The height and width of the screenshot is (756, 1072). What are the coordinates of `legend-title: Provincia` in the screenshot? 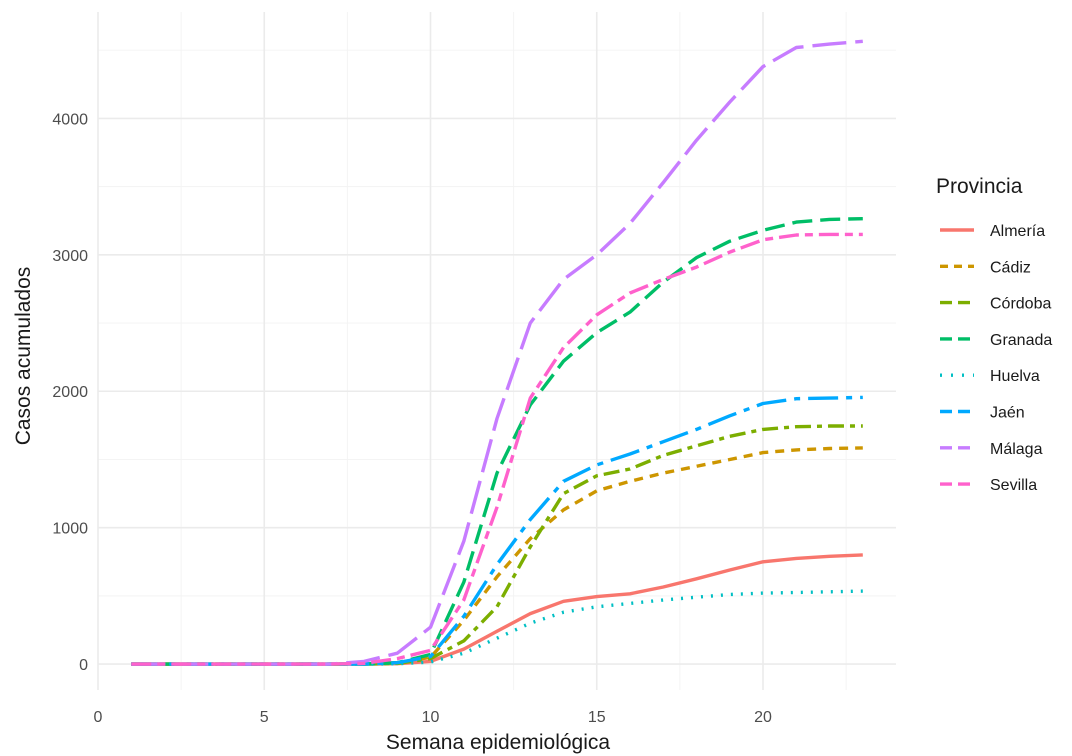 It's located at (979, 186).